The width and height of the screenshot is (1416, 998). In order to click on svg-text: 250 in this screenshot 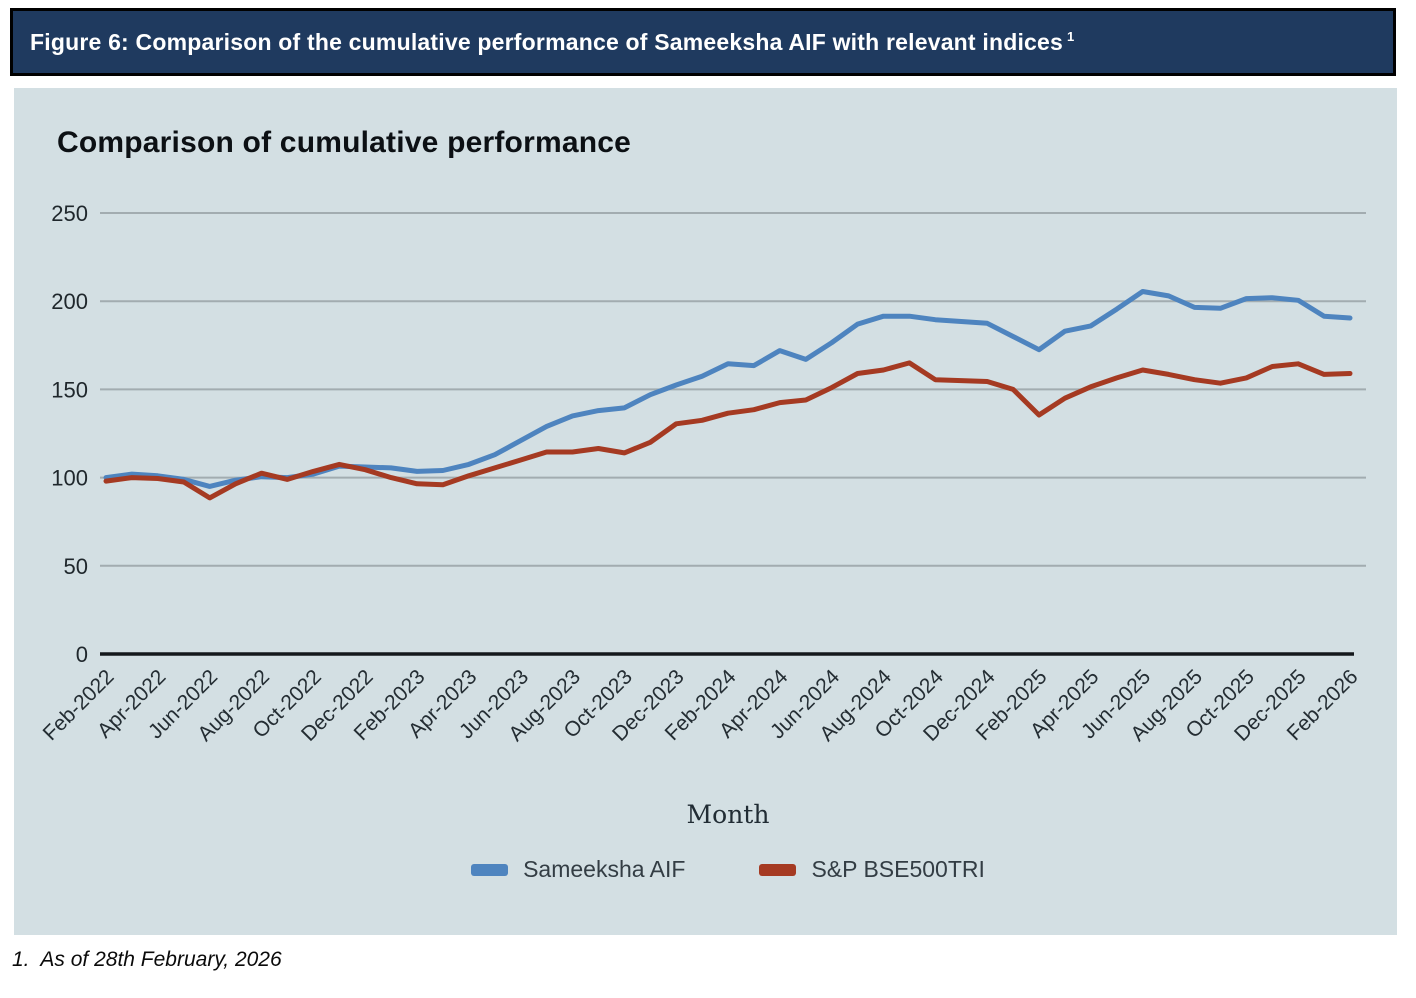, I will do `click(69, 213)`.